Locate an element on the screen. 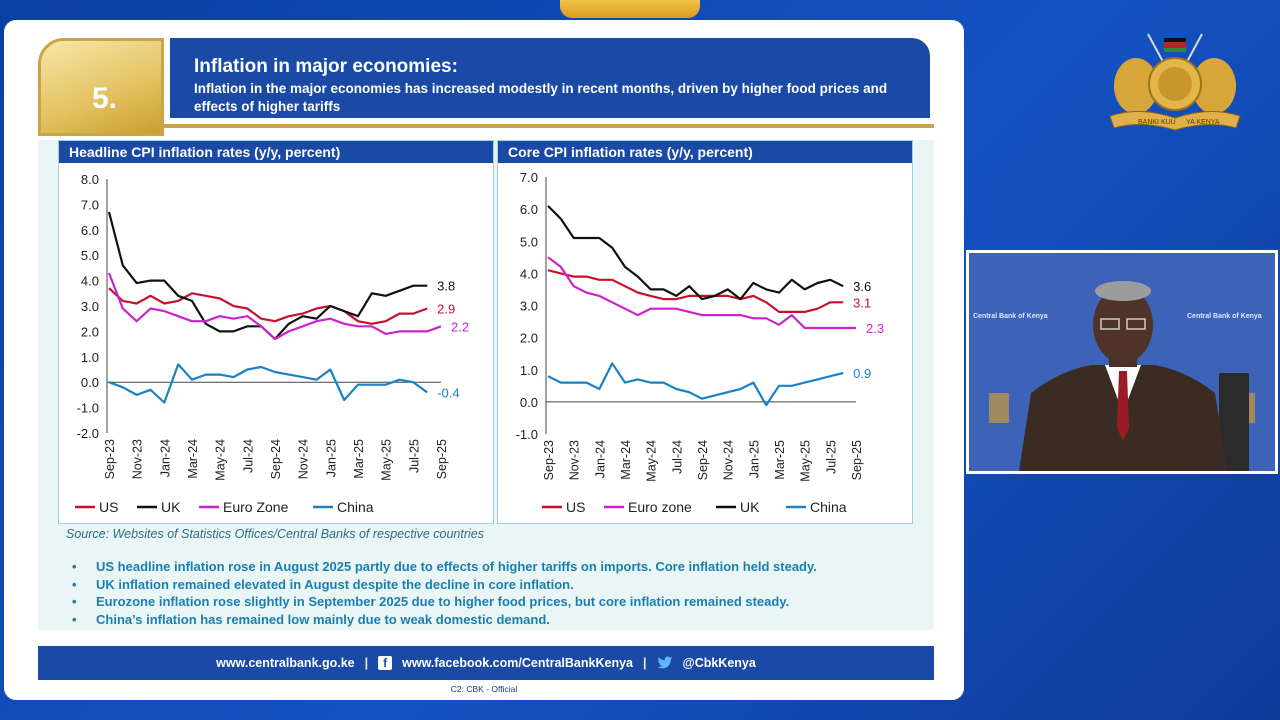 The width and height of the screenshot is (1280, 720). core-cpi-title: Core CPI inflation rates (y/y, percent) is located at coordinates (705, 152).